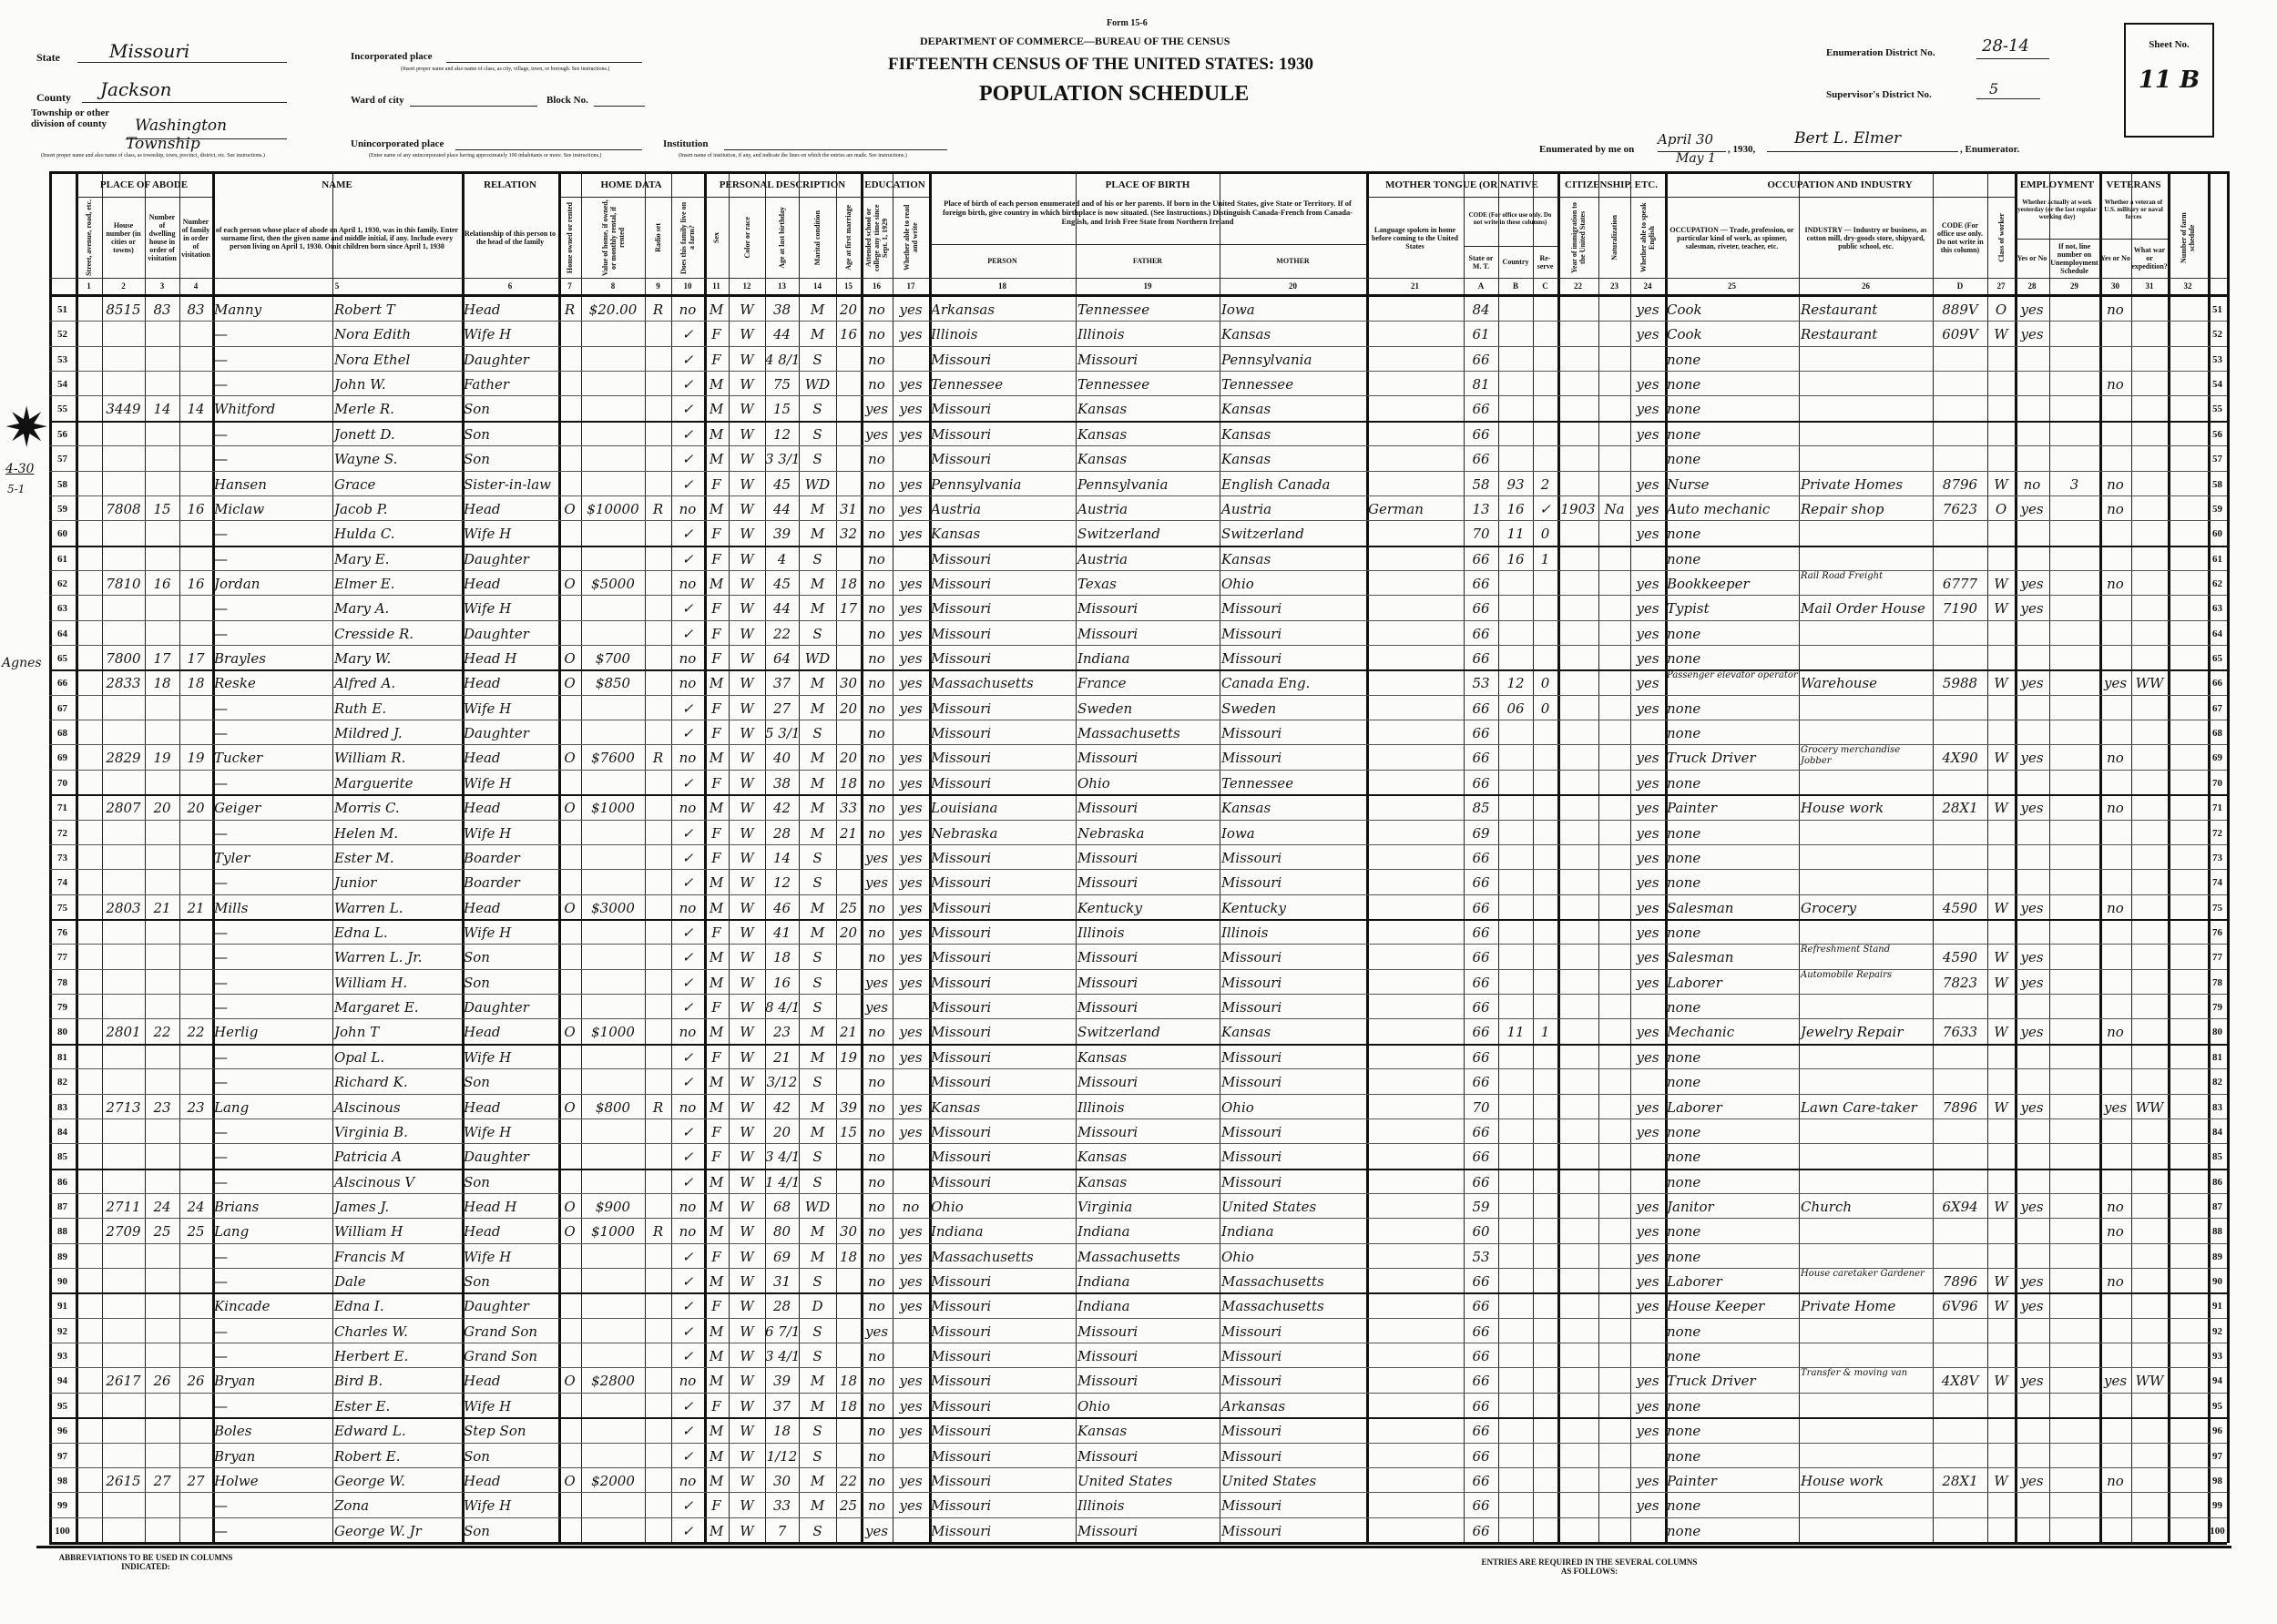  What do you see at coordinates (62, 434) in the screenshot?
I see `cell-line-number: 56` at bounding box center [62, 434].